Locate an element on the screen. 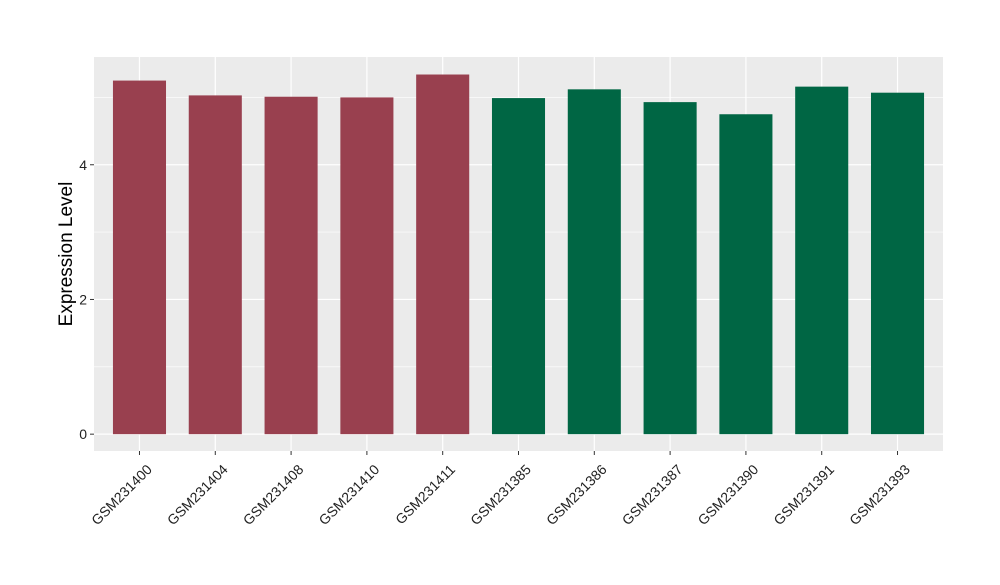 The width and height of the screenshot is (1000, 585). x-tick-label: GSM231385 is located at coordinates (500, 494).